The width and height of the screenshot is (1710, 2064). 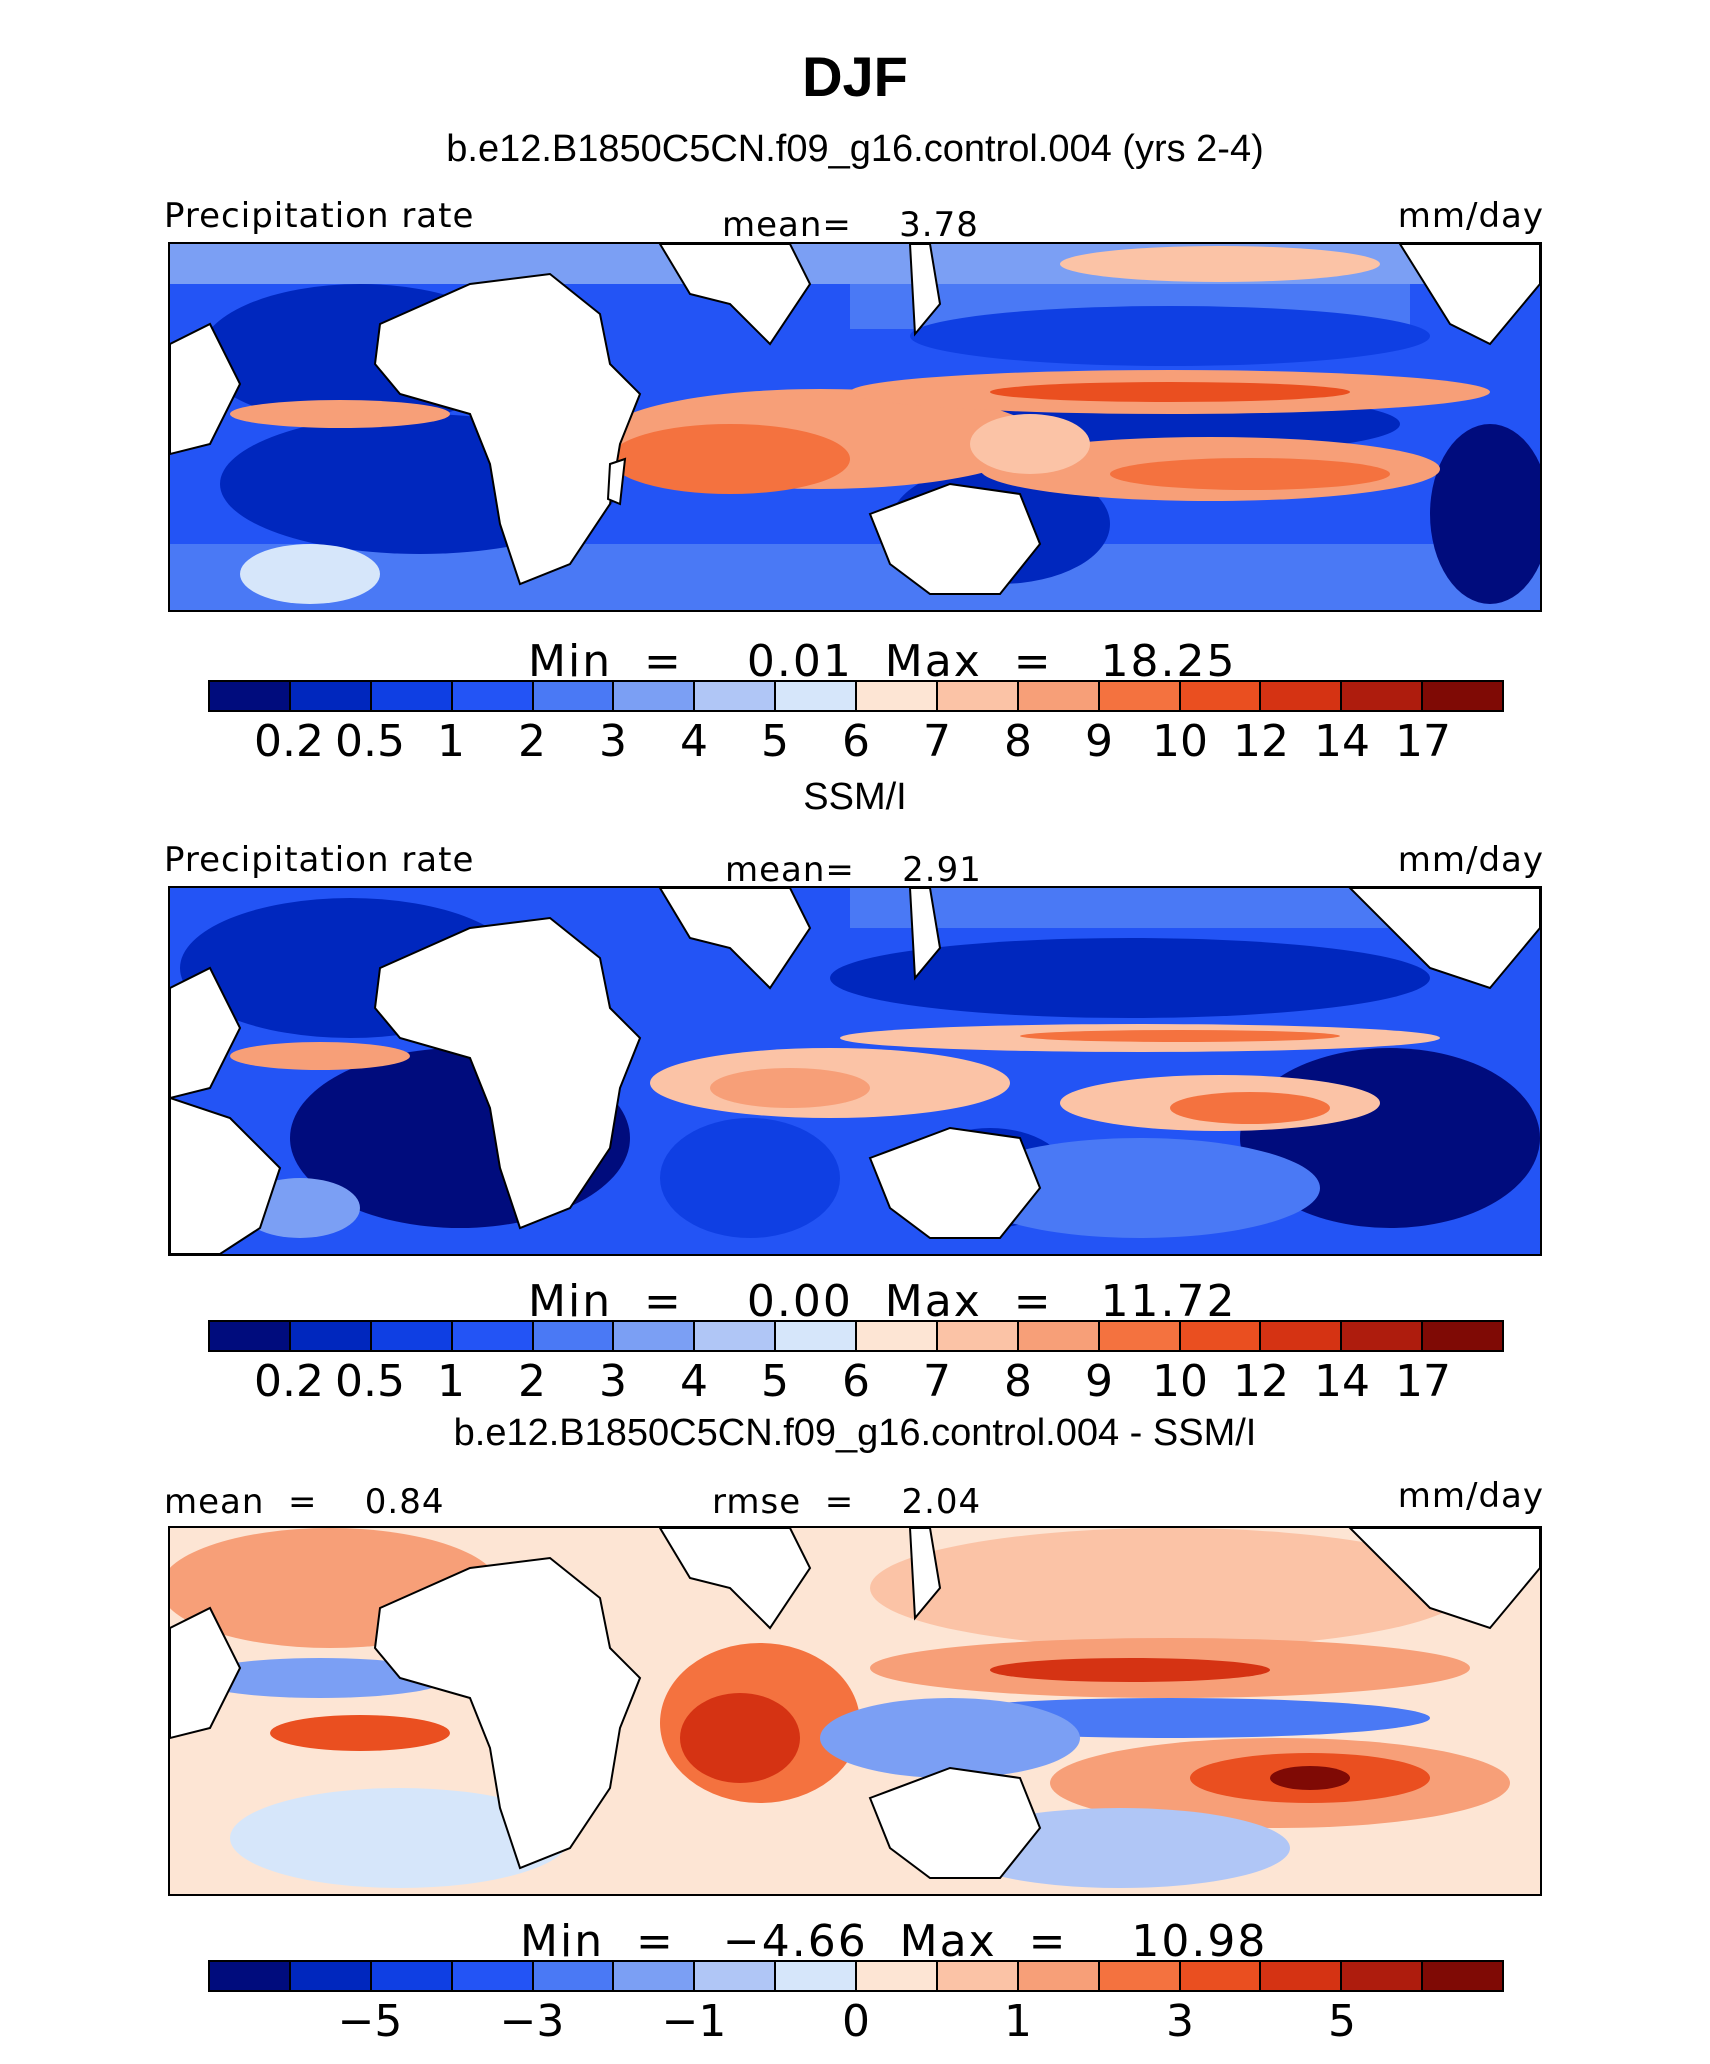 I want to click on panel-obs-units-label: mm/day, so click(x=1470, y=860).